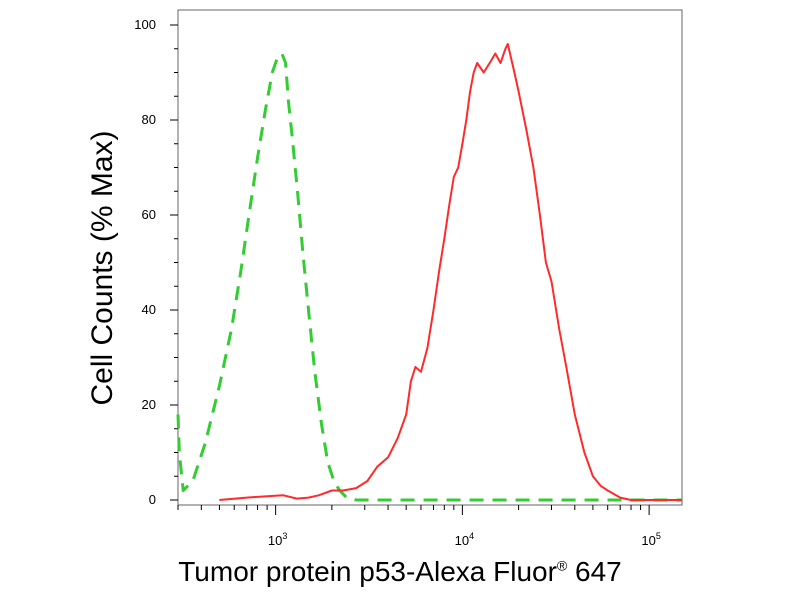 This screenshot has height=600, width=800. I want to click on y-tick-label: 100, so click(145, 24).